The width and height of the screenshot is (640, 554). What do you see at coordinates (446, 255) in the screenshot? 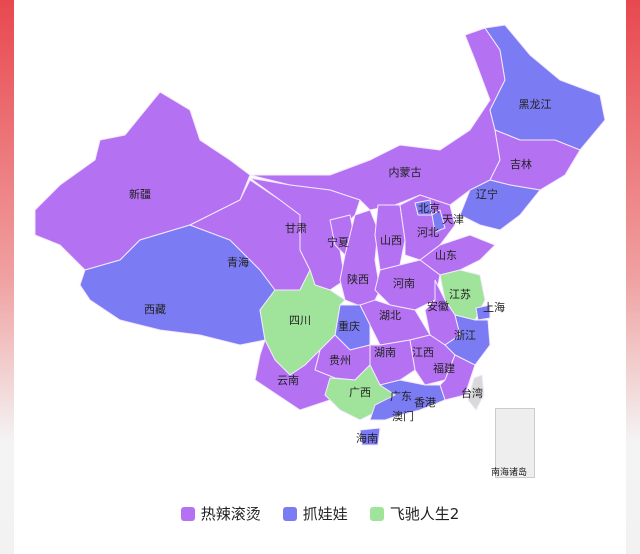
I see `label-shandong: 山东` at bounding box center [446, 255].